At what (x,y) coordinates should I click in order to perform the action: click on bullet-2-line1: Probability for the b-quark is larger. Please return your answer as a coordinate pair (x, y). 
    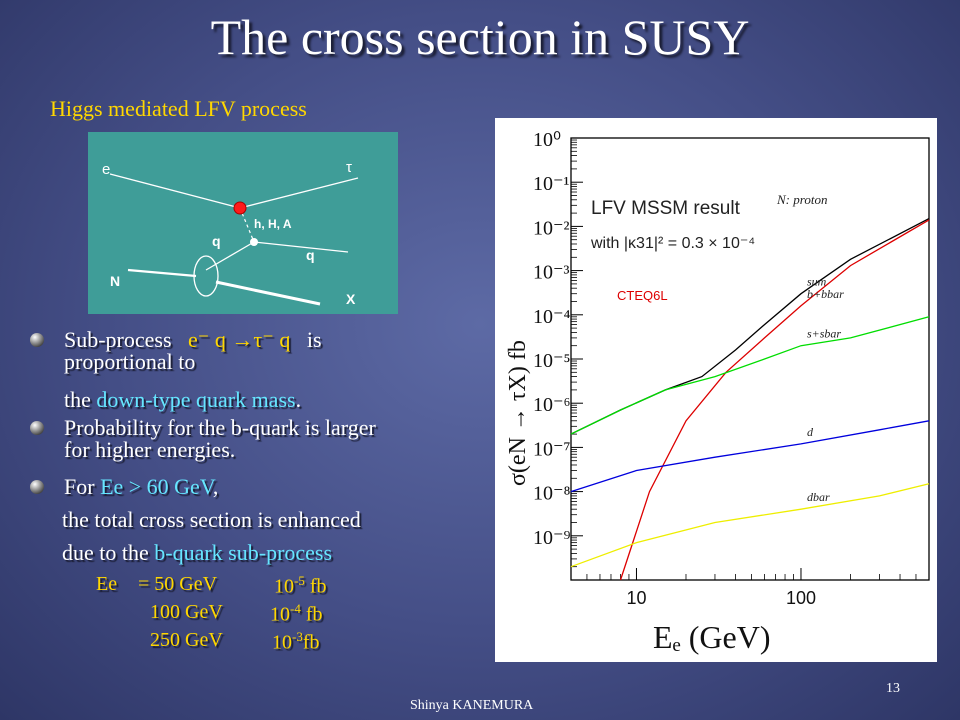
    Looking at the image, I should click on (220, 427).